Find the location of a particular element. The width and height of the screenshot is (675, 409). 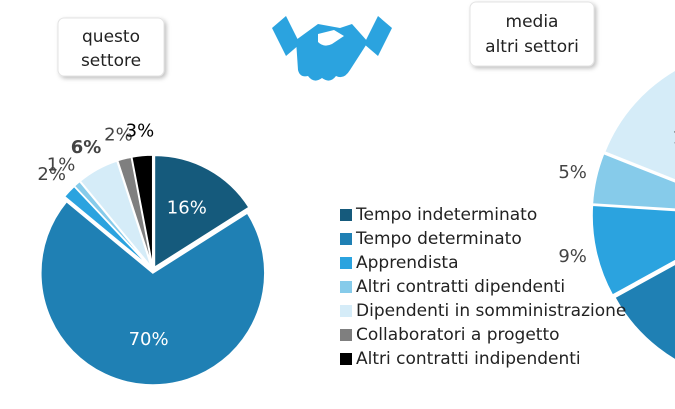

legend-label: Apprendista is located at coordinates (407, 263).